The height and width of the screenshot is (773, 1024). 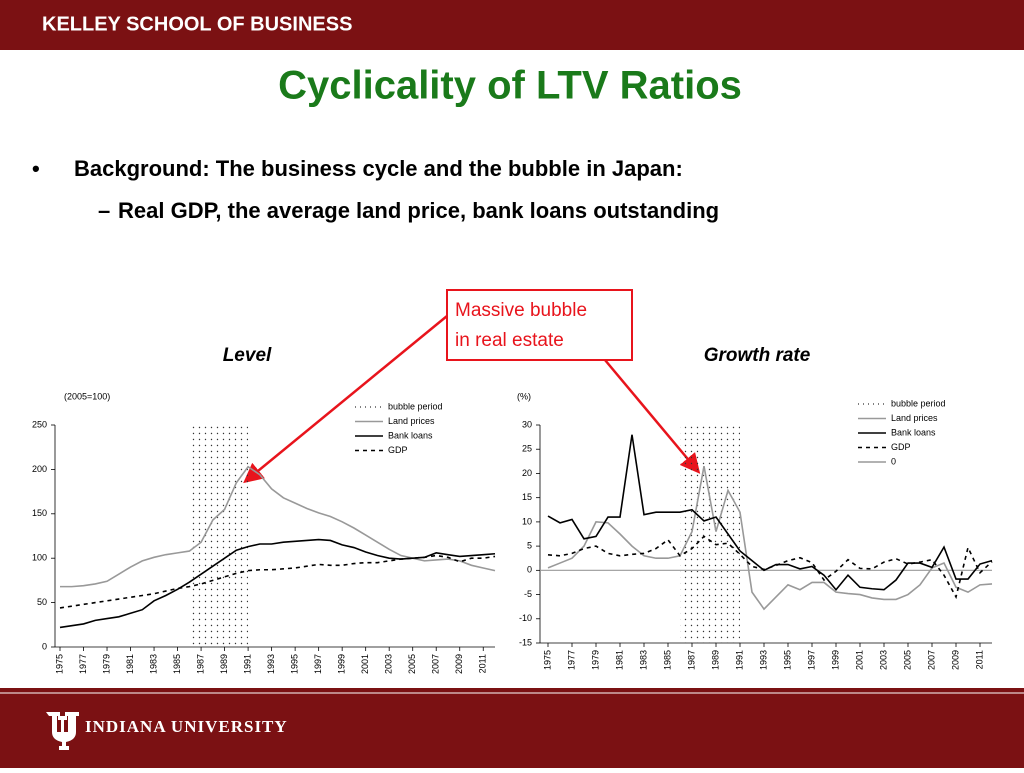 What do you see at coordinates (87, 396) in the screenshot?
I see `unit-label: (2005=100)` at bounding box center [87, 396].